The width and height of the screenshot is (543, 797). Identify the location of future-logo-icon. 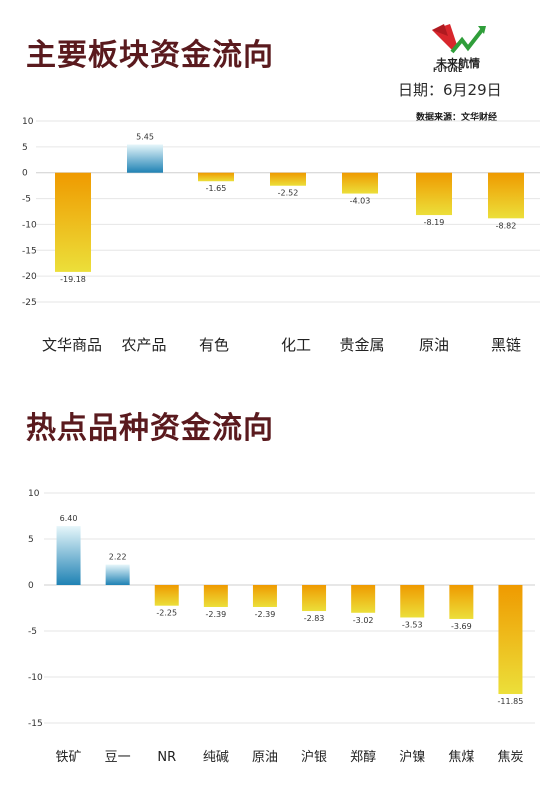
(459, 47).